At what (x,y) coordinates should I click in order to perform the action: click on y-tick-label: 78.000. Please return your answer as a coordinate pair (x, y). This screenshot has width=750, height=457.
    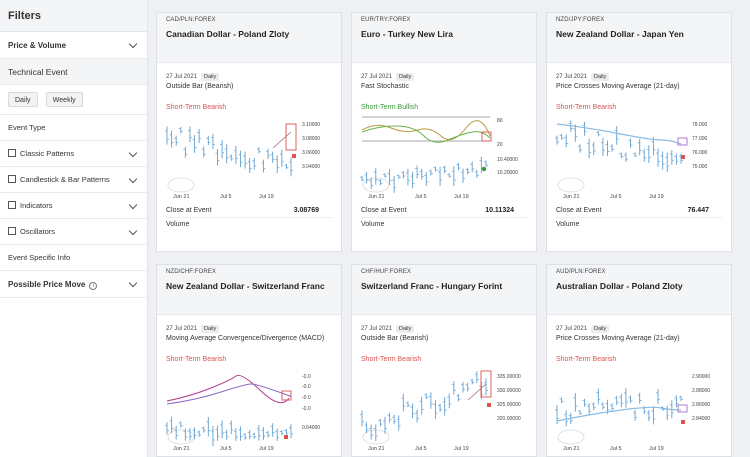
    Looking at the image, I should click on (700, 125).